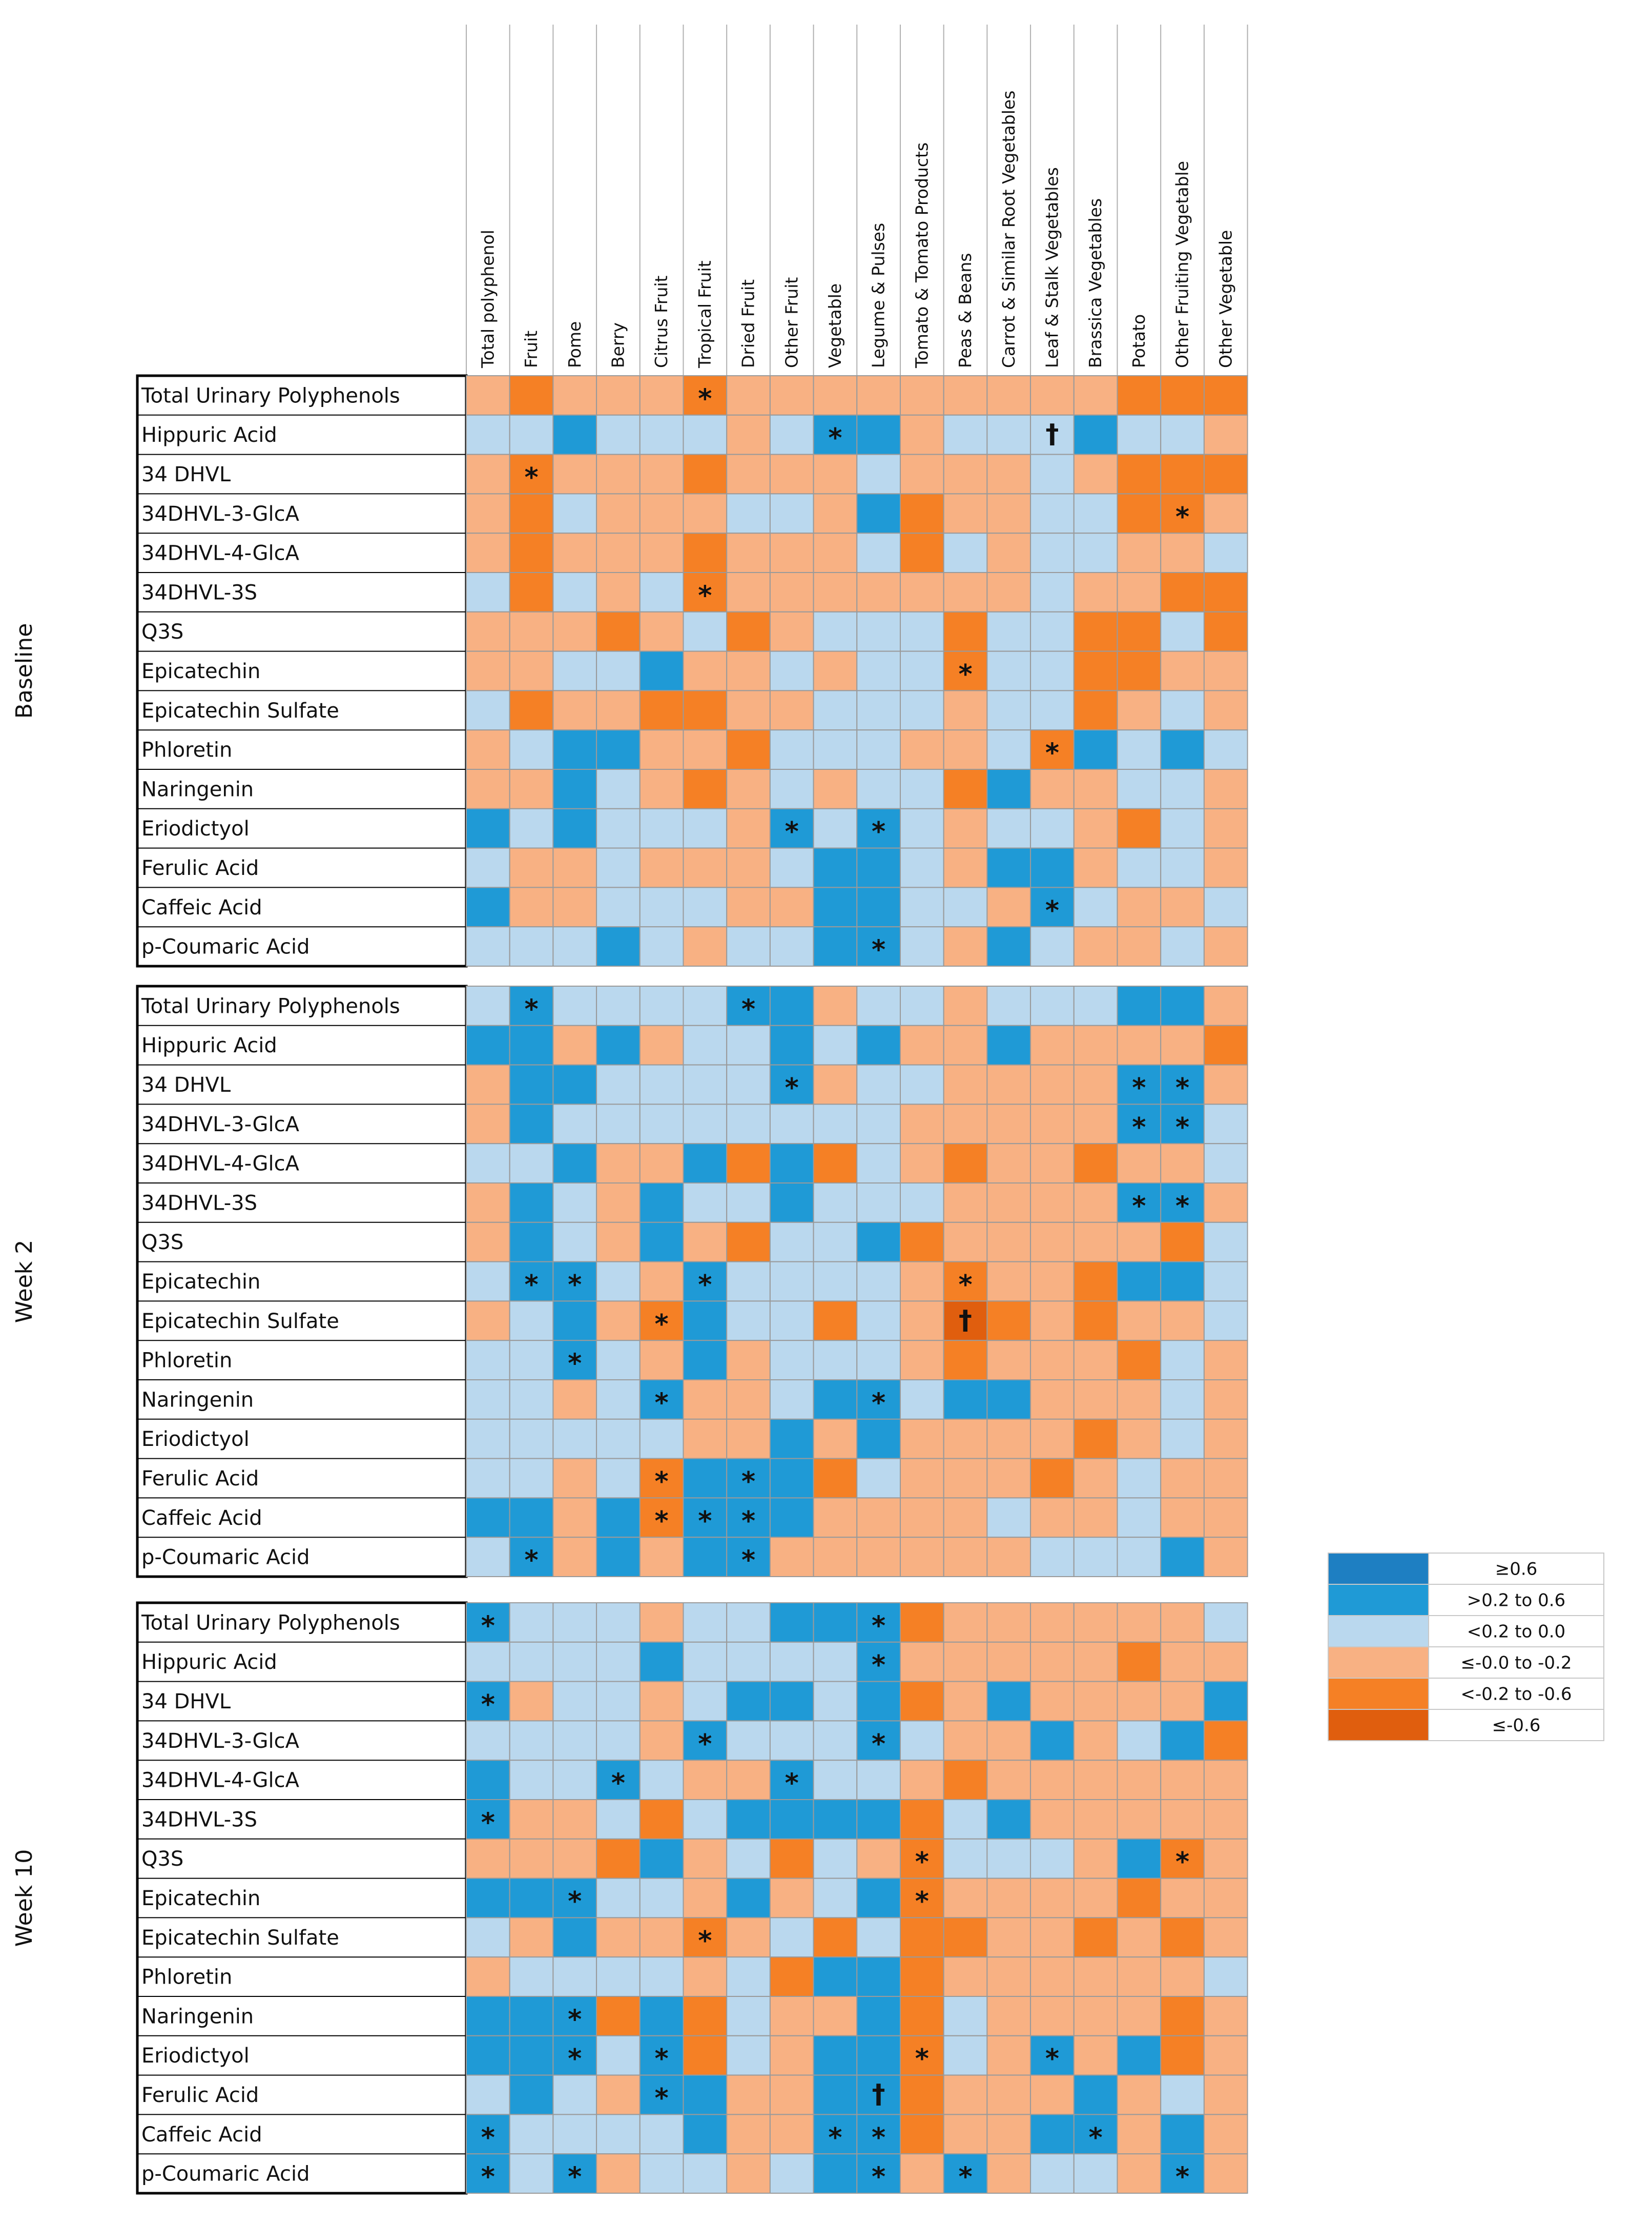 This screenshot has width=1652, height=2225. Describe the element at coordinates (661, 322) in the screenshot. I see `column-header: Citrus Fruit` at that location.